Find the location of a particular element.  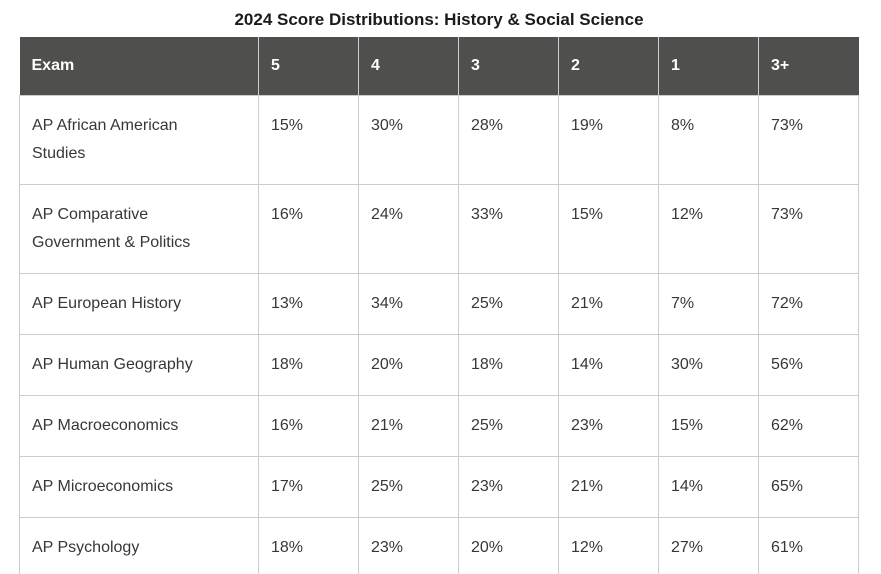

table-header: Exam 5 4 3 2 1 3+ is located at coordinates (439, 66).